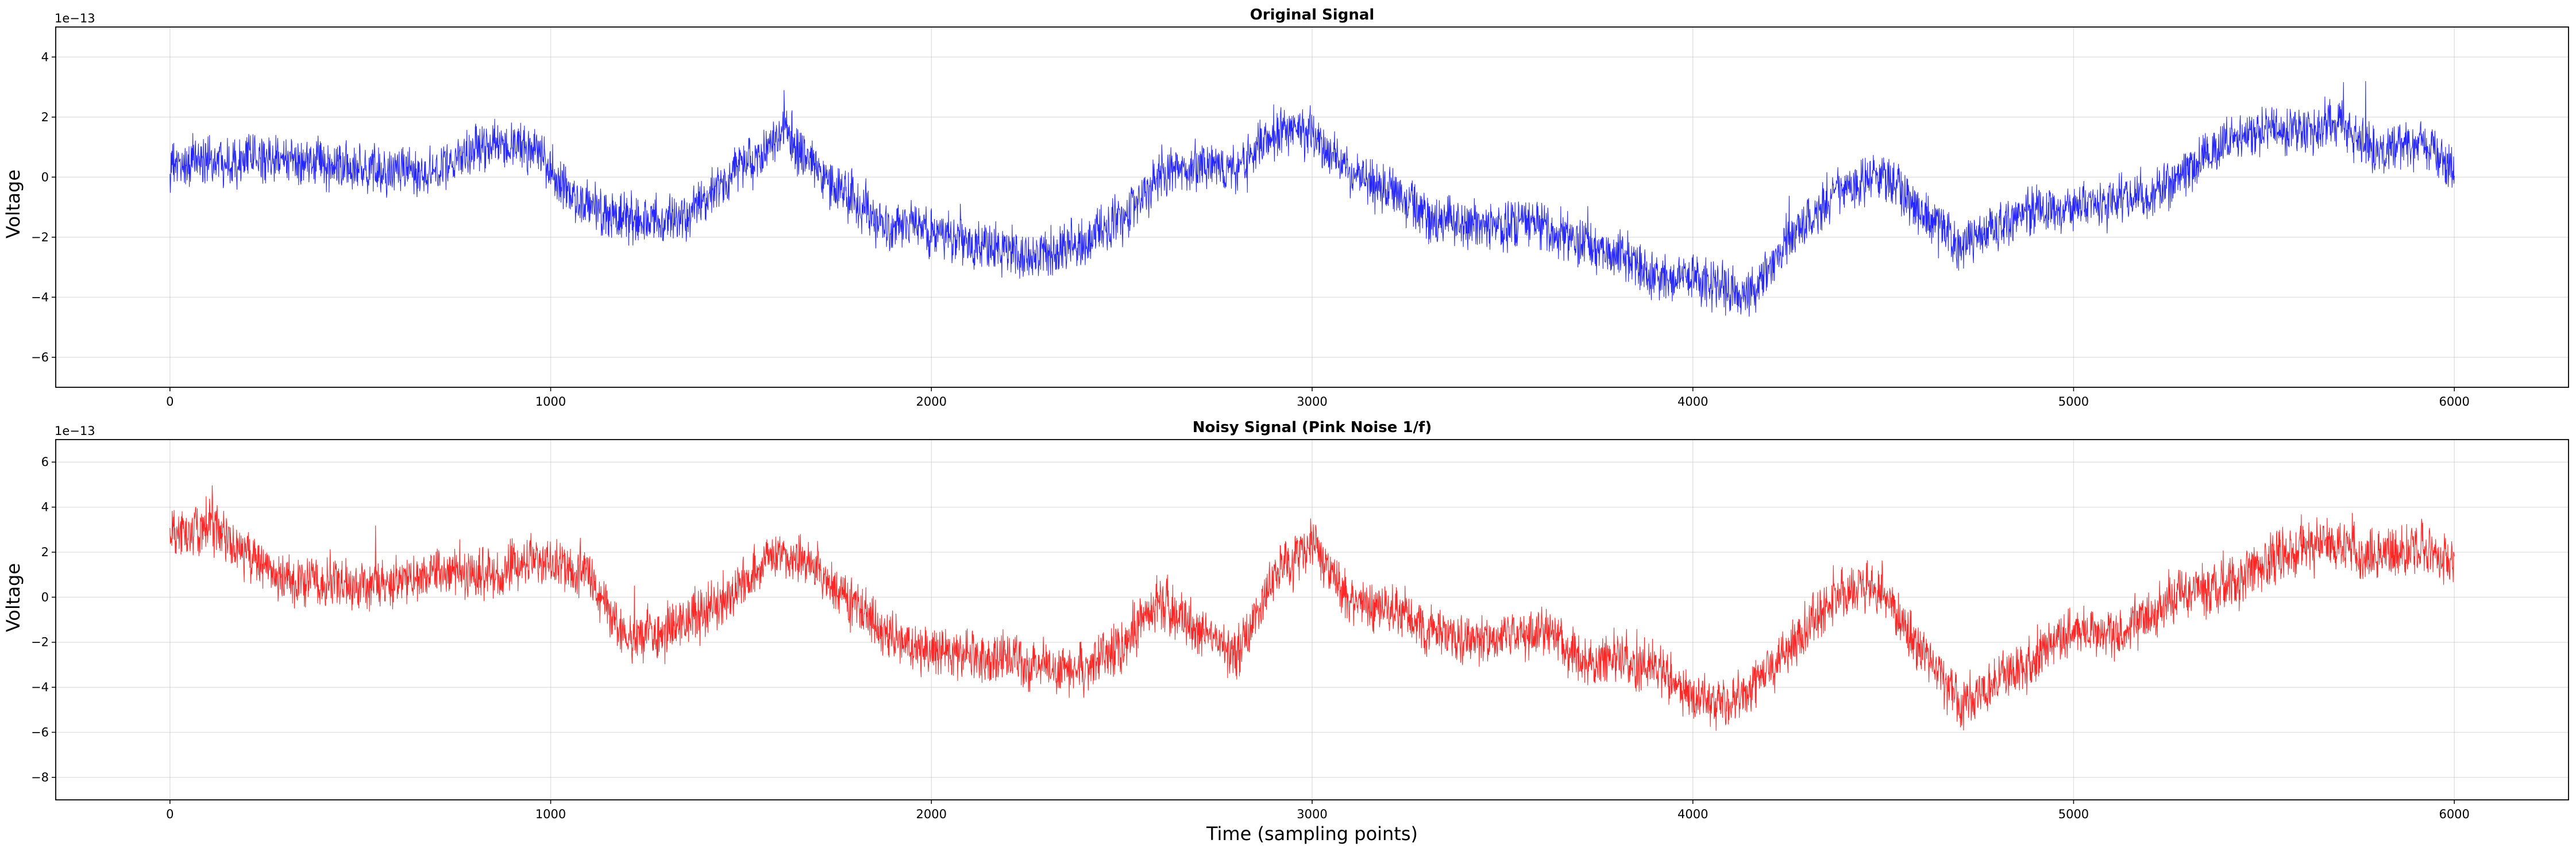 This screenshot has width=2576, height=851. Describe the element at coordinates (1312, 15) in the screenshot. I see `plot-title: Original Signal` at that location.